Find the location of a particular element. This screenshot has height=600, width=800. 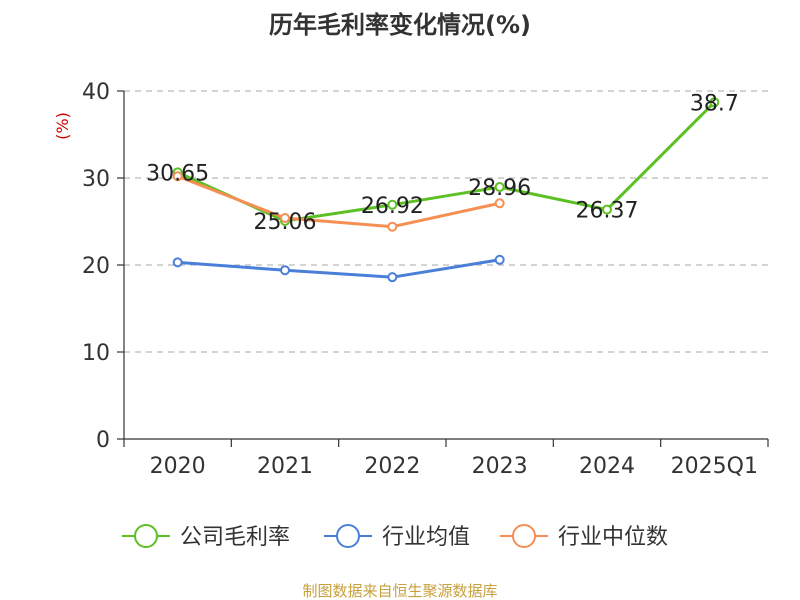

x-tick-label: 2021 is located at coordinates (285, 466).